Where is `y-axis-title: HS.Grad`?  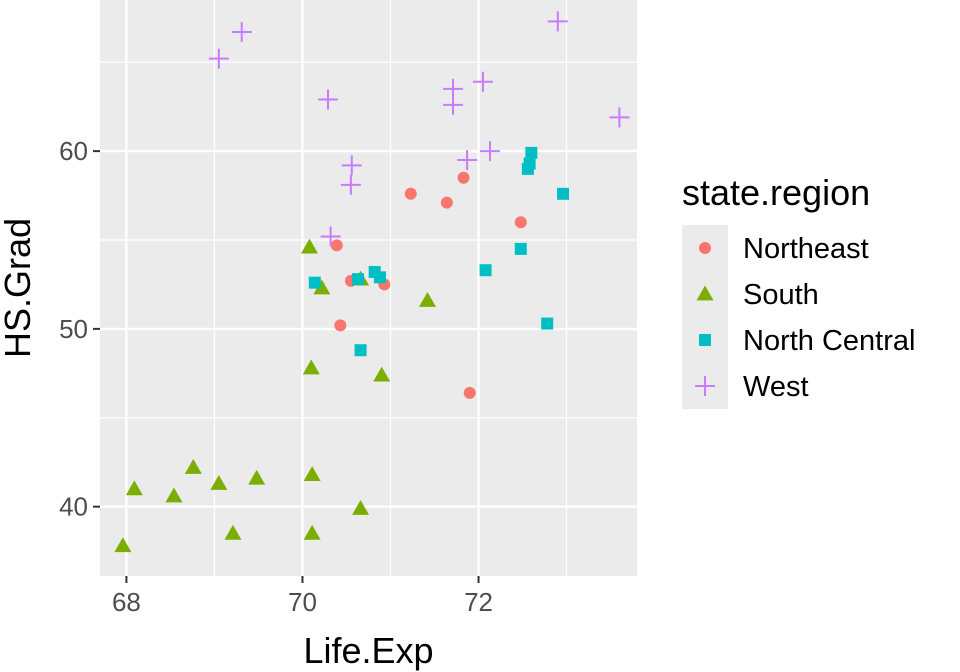
y-axis-title: HS.Grad is located at coordinates (19, 288).